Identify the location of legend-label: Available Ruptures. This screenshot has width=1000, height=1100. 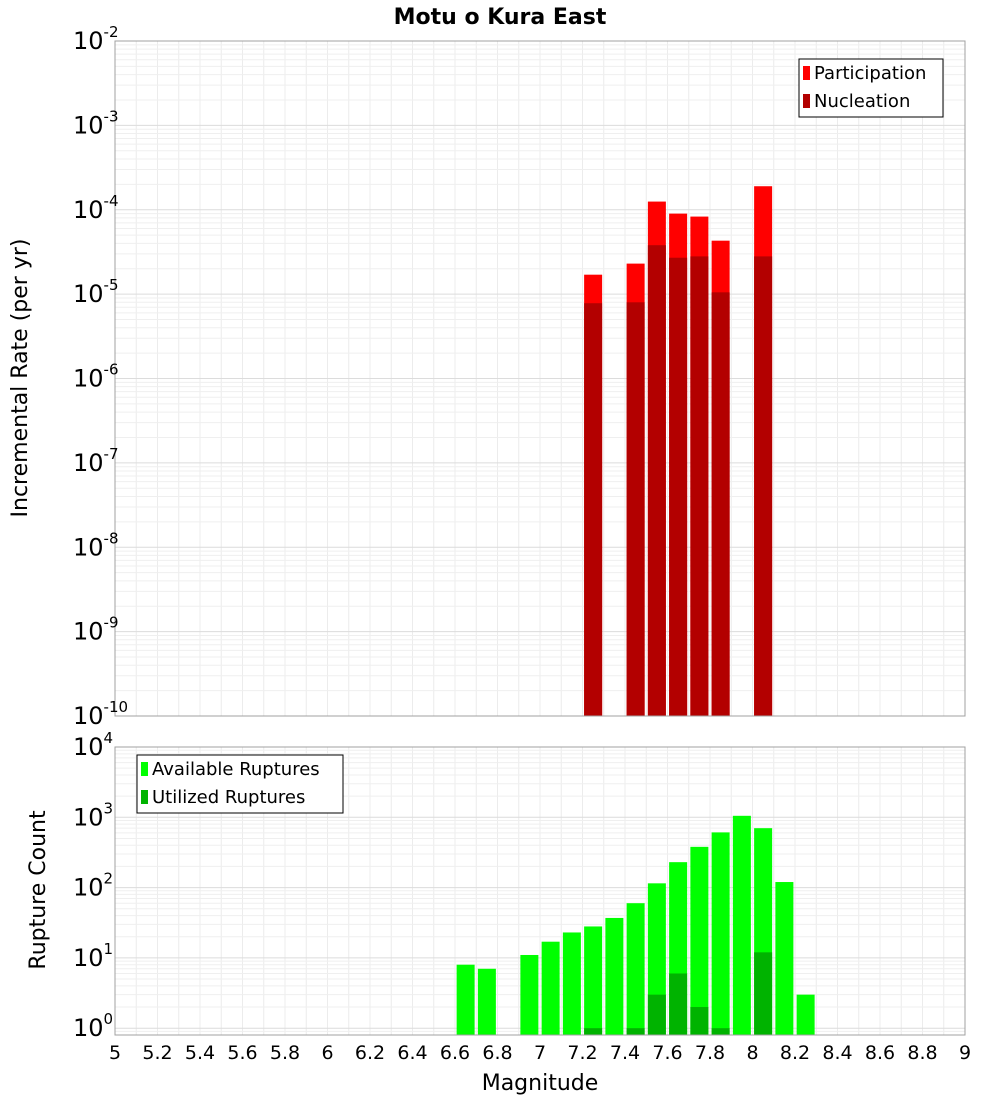
(236, 769).